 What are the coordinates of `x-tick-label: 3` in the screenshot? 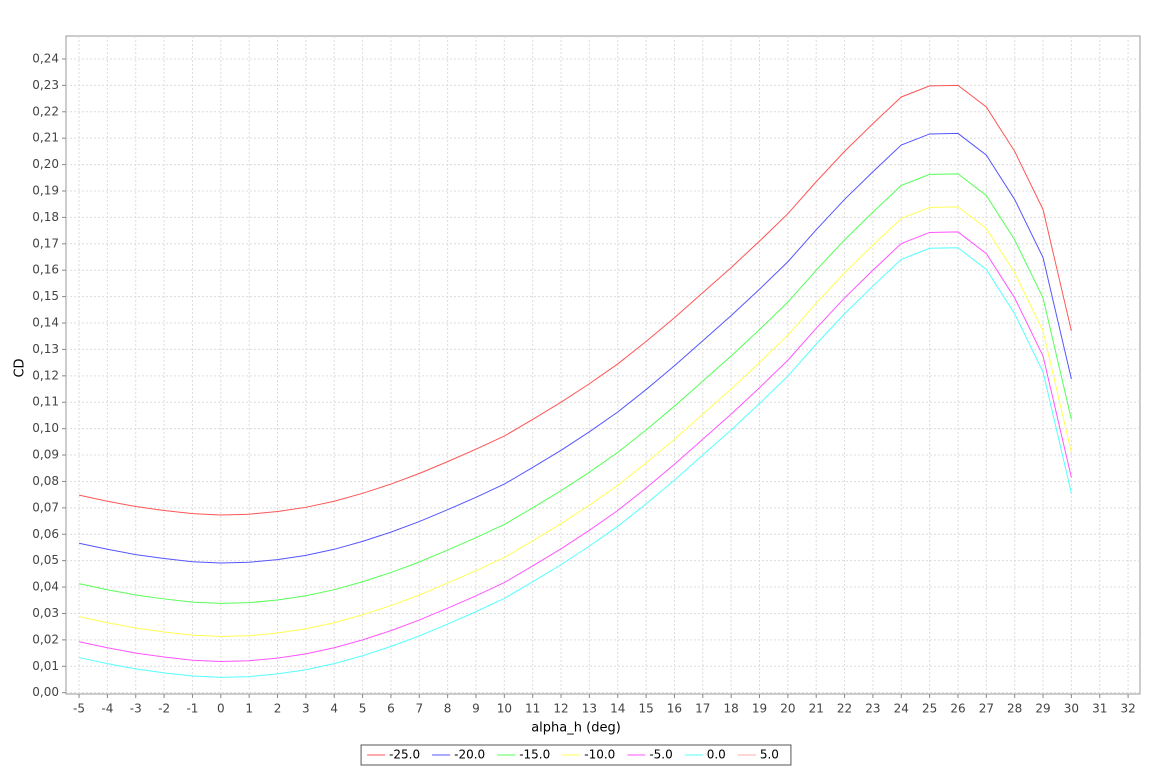 It's located at (306, 709).